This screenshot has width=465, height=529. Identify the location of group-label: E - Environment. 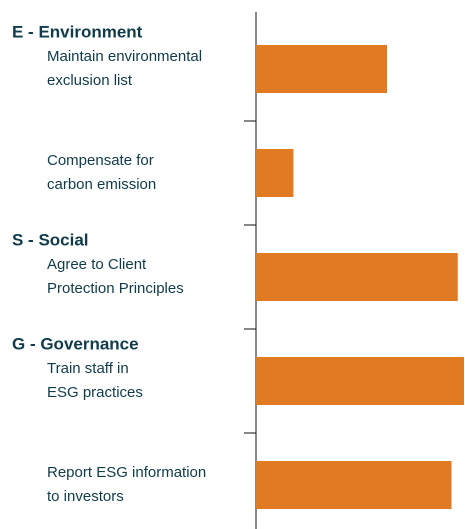
(77, 31).